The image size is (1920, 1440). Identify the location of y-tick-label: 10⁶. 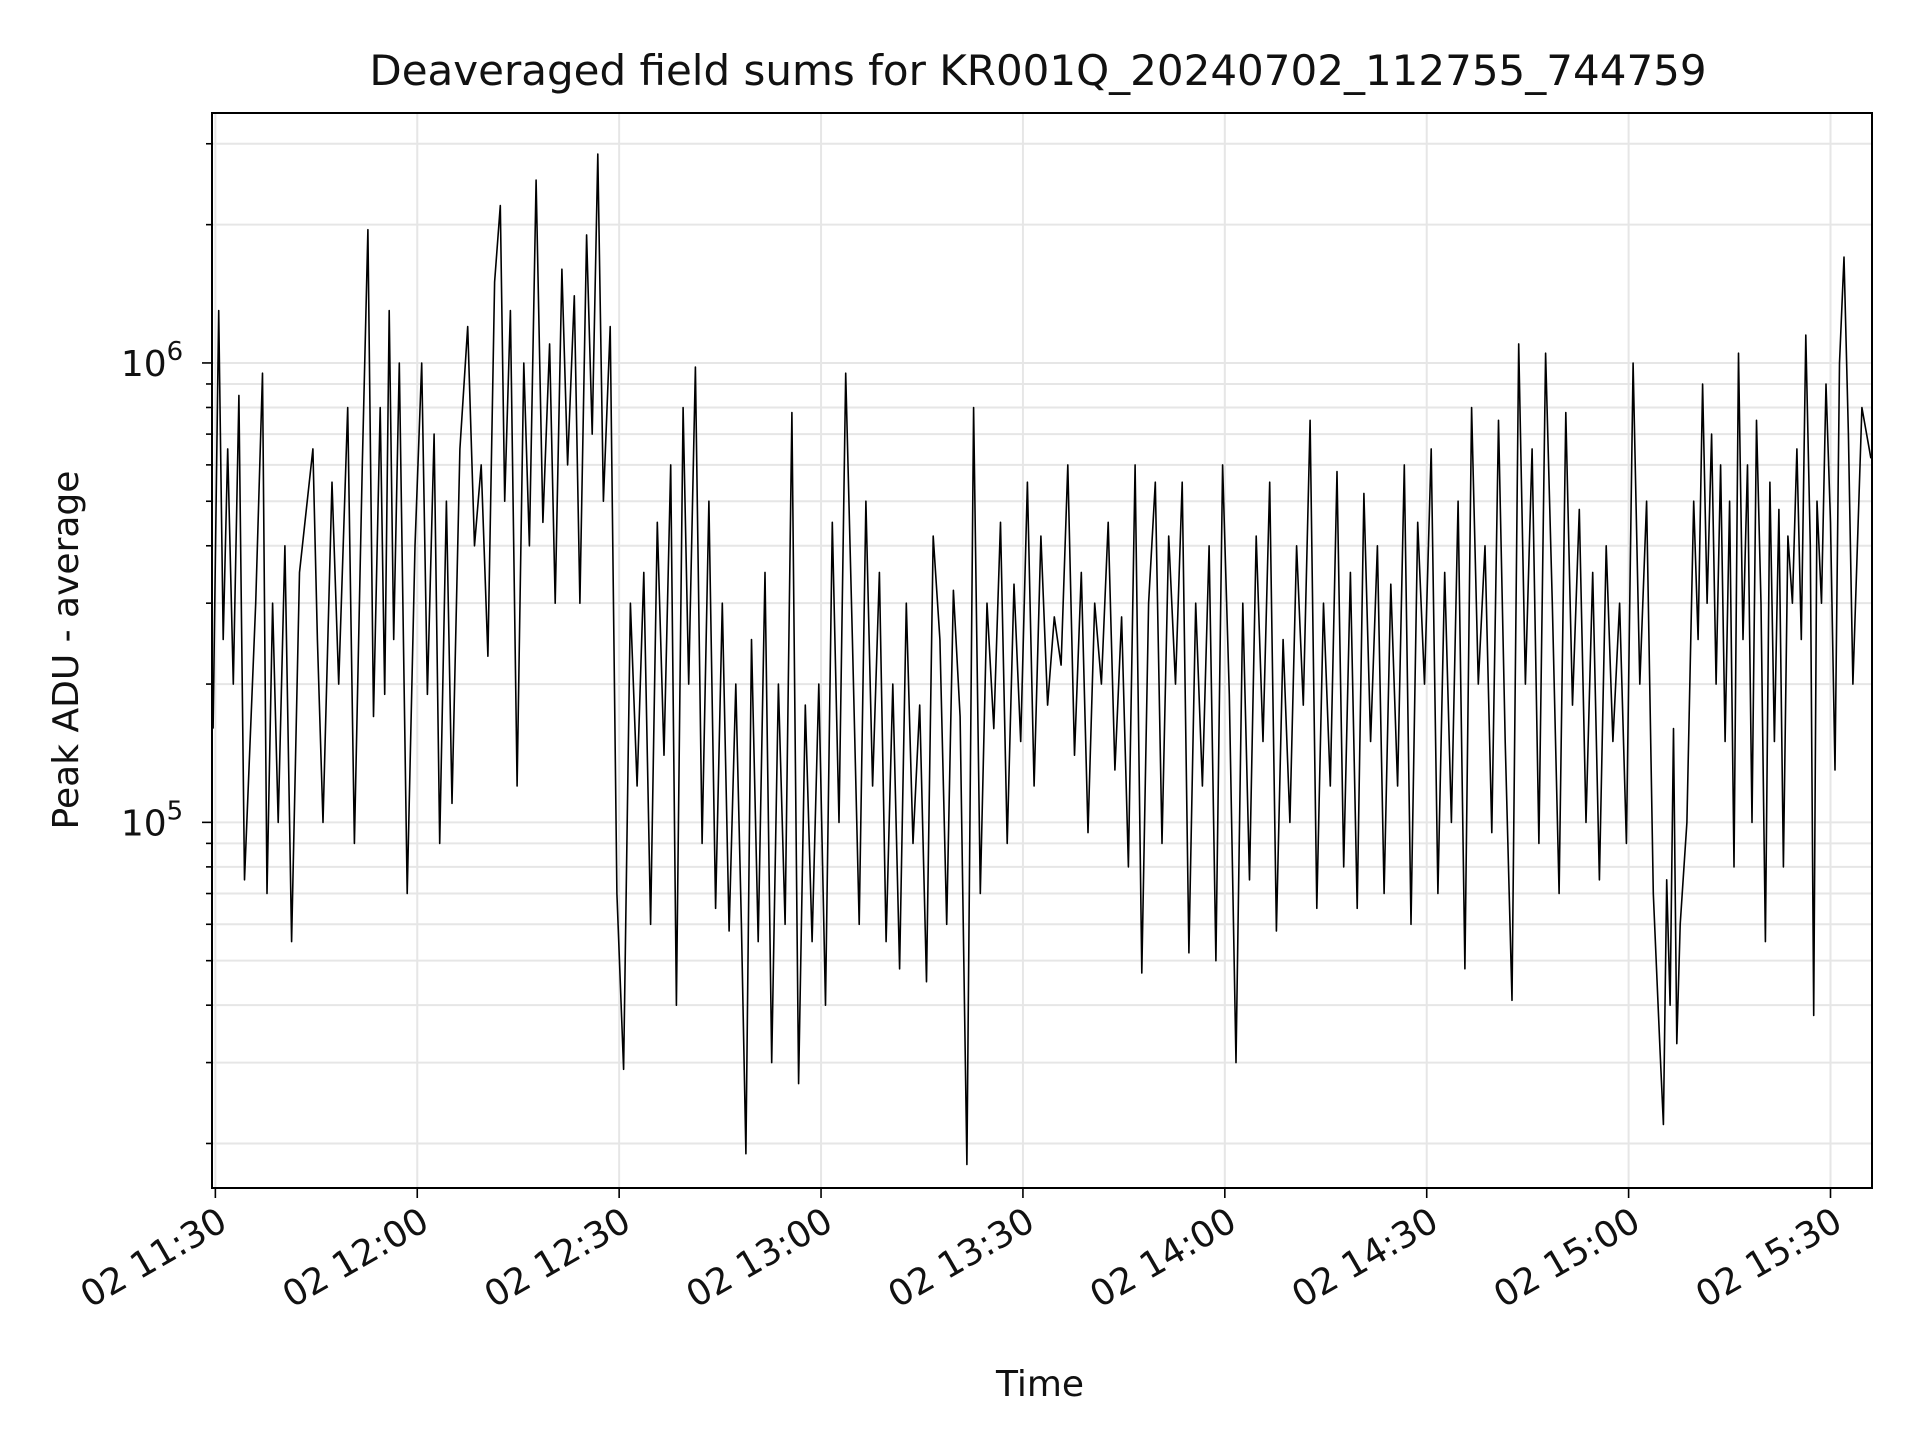
(152, 361).